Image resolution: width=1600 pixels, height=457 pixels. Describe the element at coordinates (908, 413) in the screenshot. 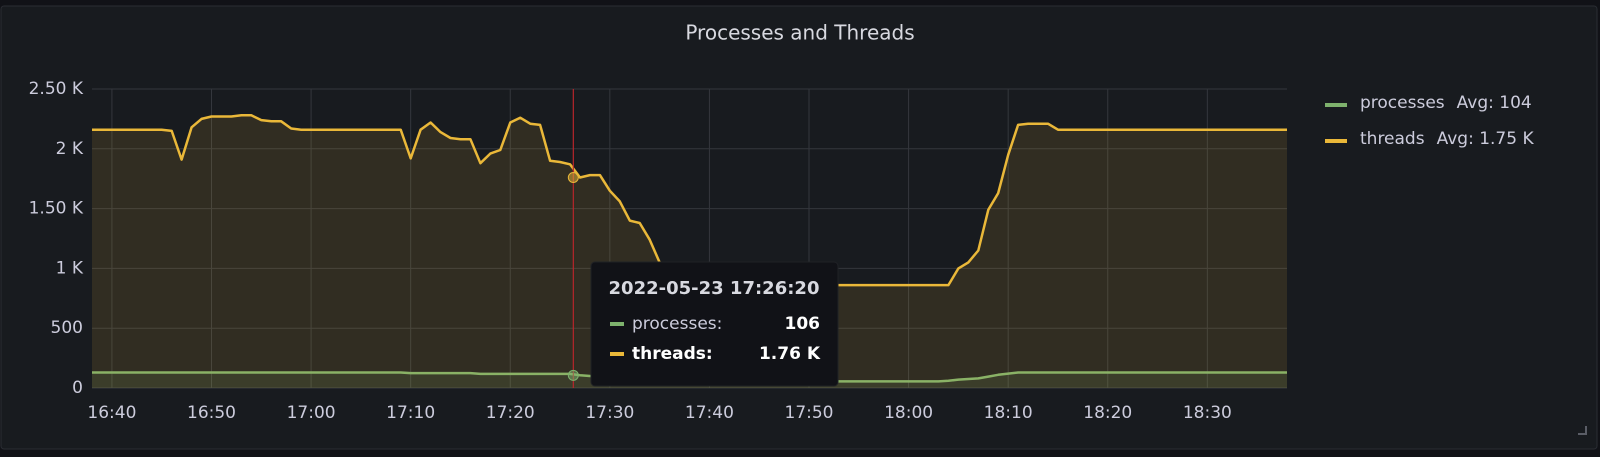

I see `x-tick-label: 18:00` at that location.